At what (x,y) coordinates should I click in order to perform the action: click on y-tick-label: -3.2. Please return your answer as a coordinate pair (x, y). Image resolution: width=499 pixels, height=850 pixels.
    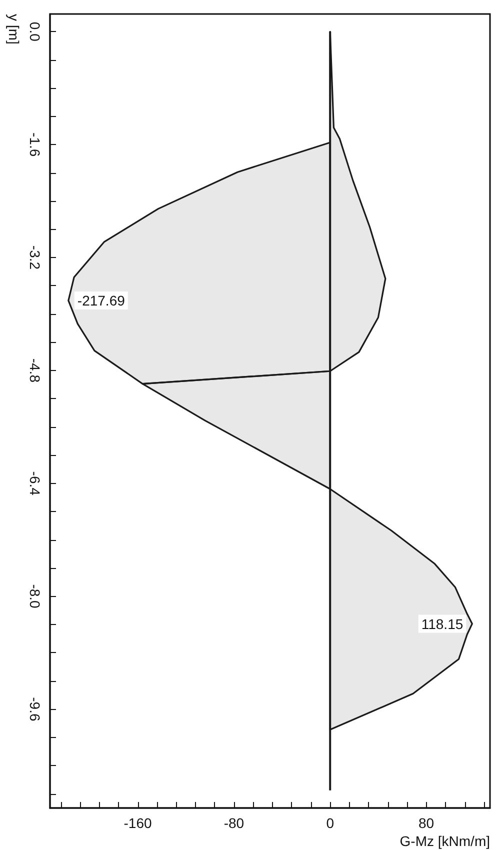
    Looking at the image, I should click on (35, 257).